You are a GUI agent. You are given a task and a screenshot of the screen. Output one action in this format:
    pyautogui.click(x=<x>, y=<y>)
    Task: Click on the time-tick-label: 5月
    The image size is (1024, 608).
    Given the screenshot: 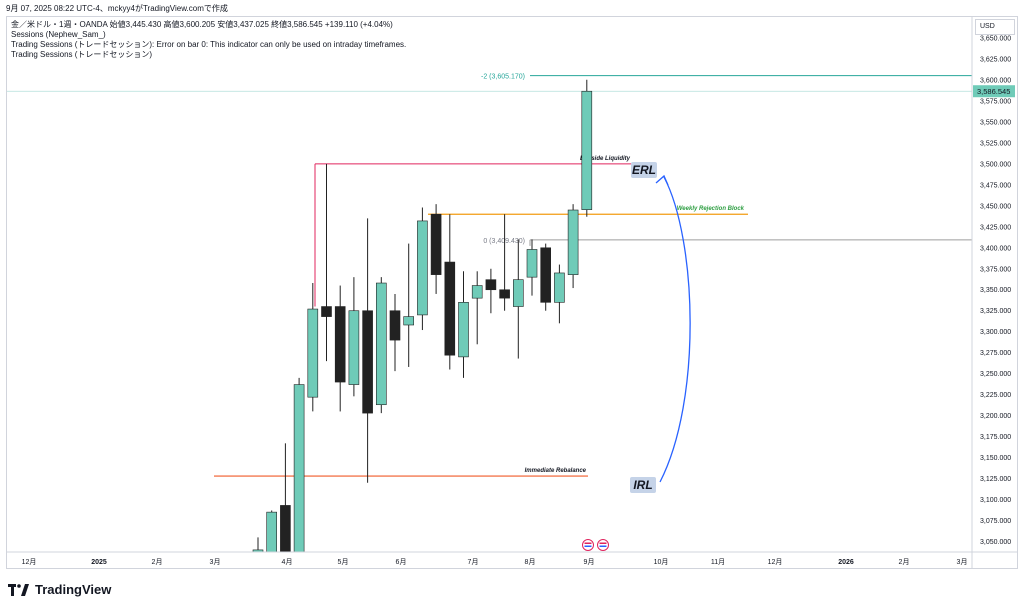 What is the action you would take?
    pyautogui.click(x=343, y=562)
    